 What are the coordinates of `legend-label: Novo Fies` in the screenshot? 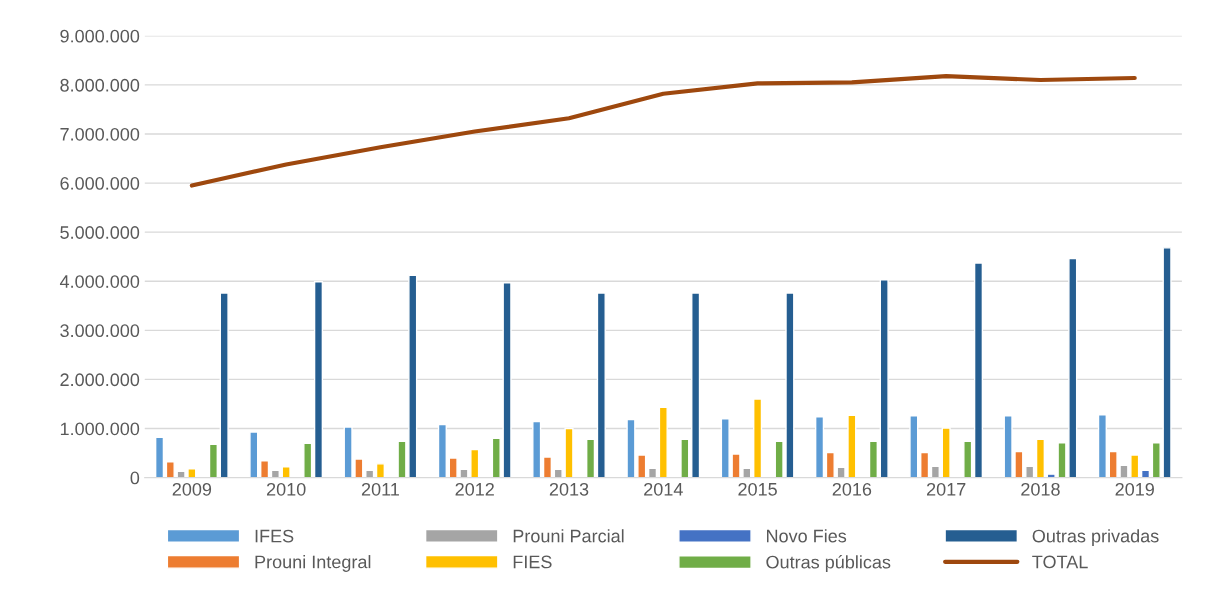 It's located at (807, 536).